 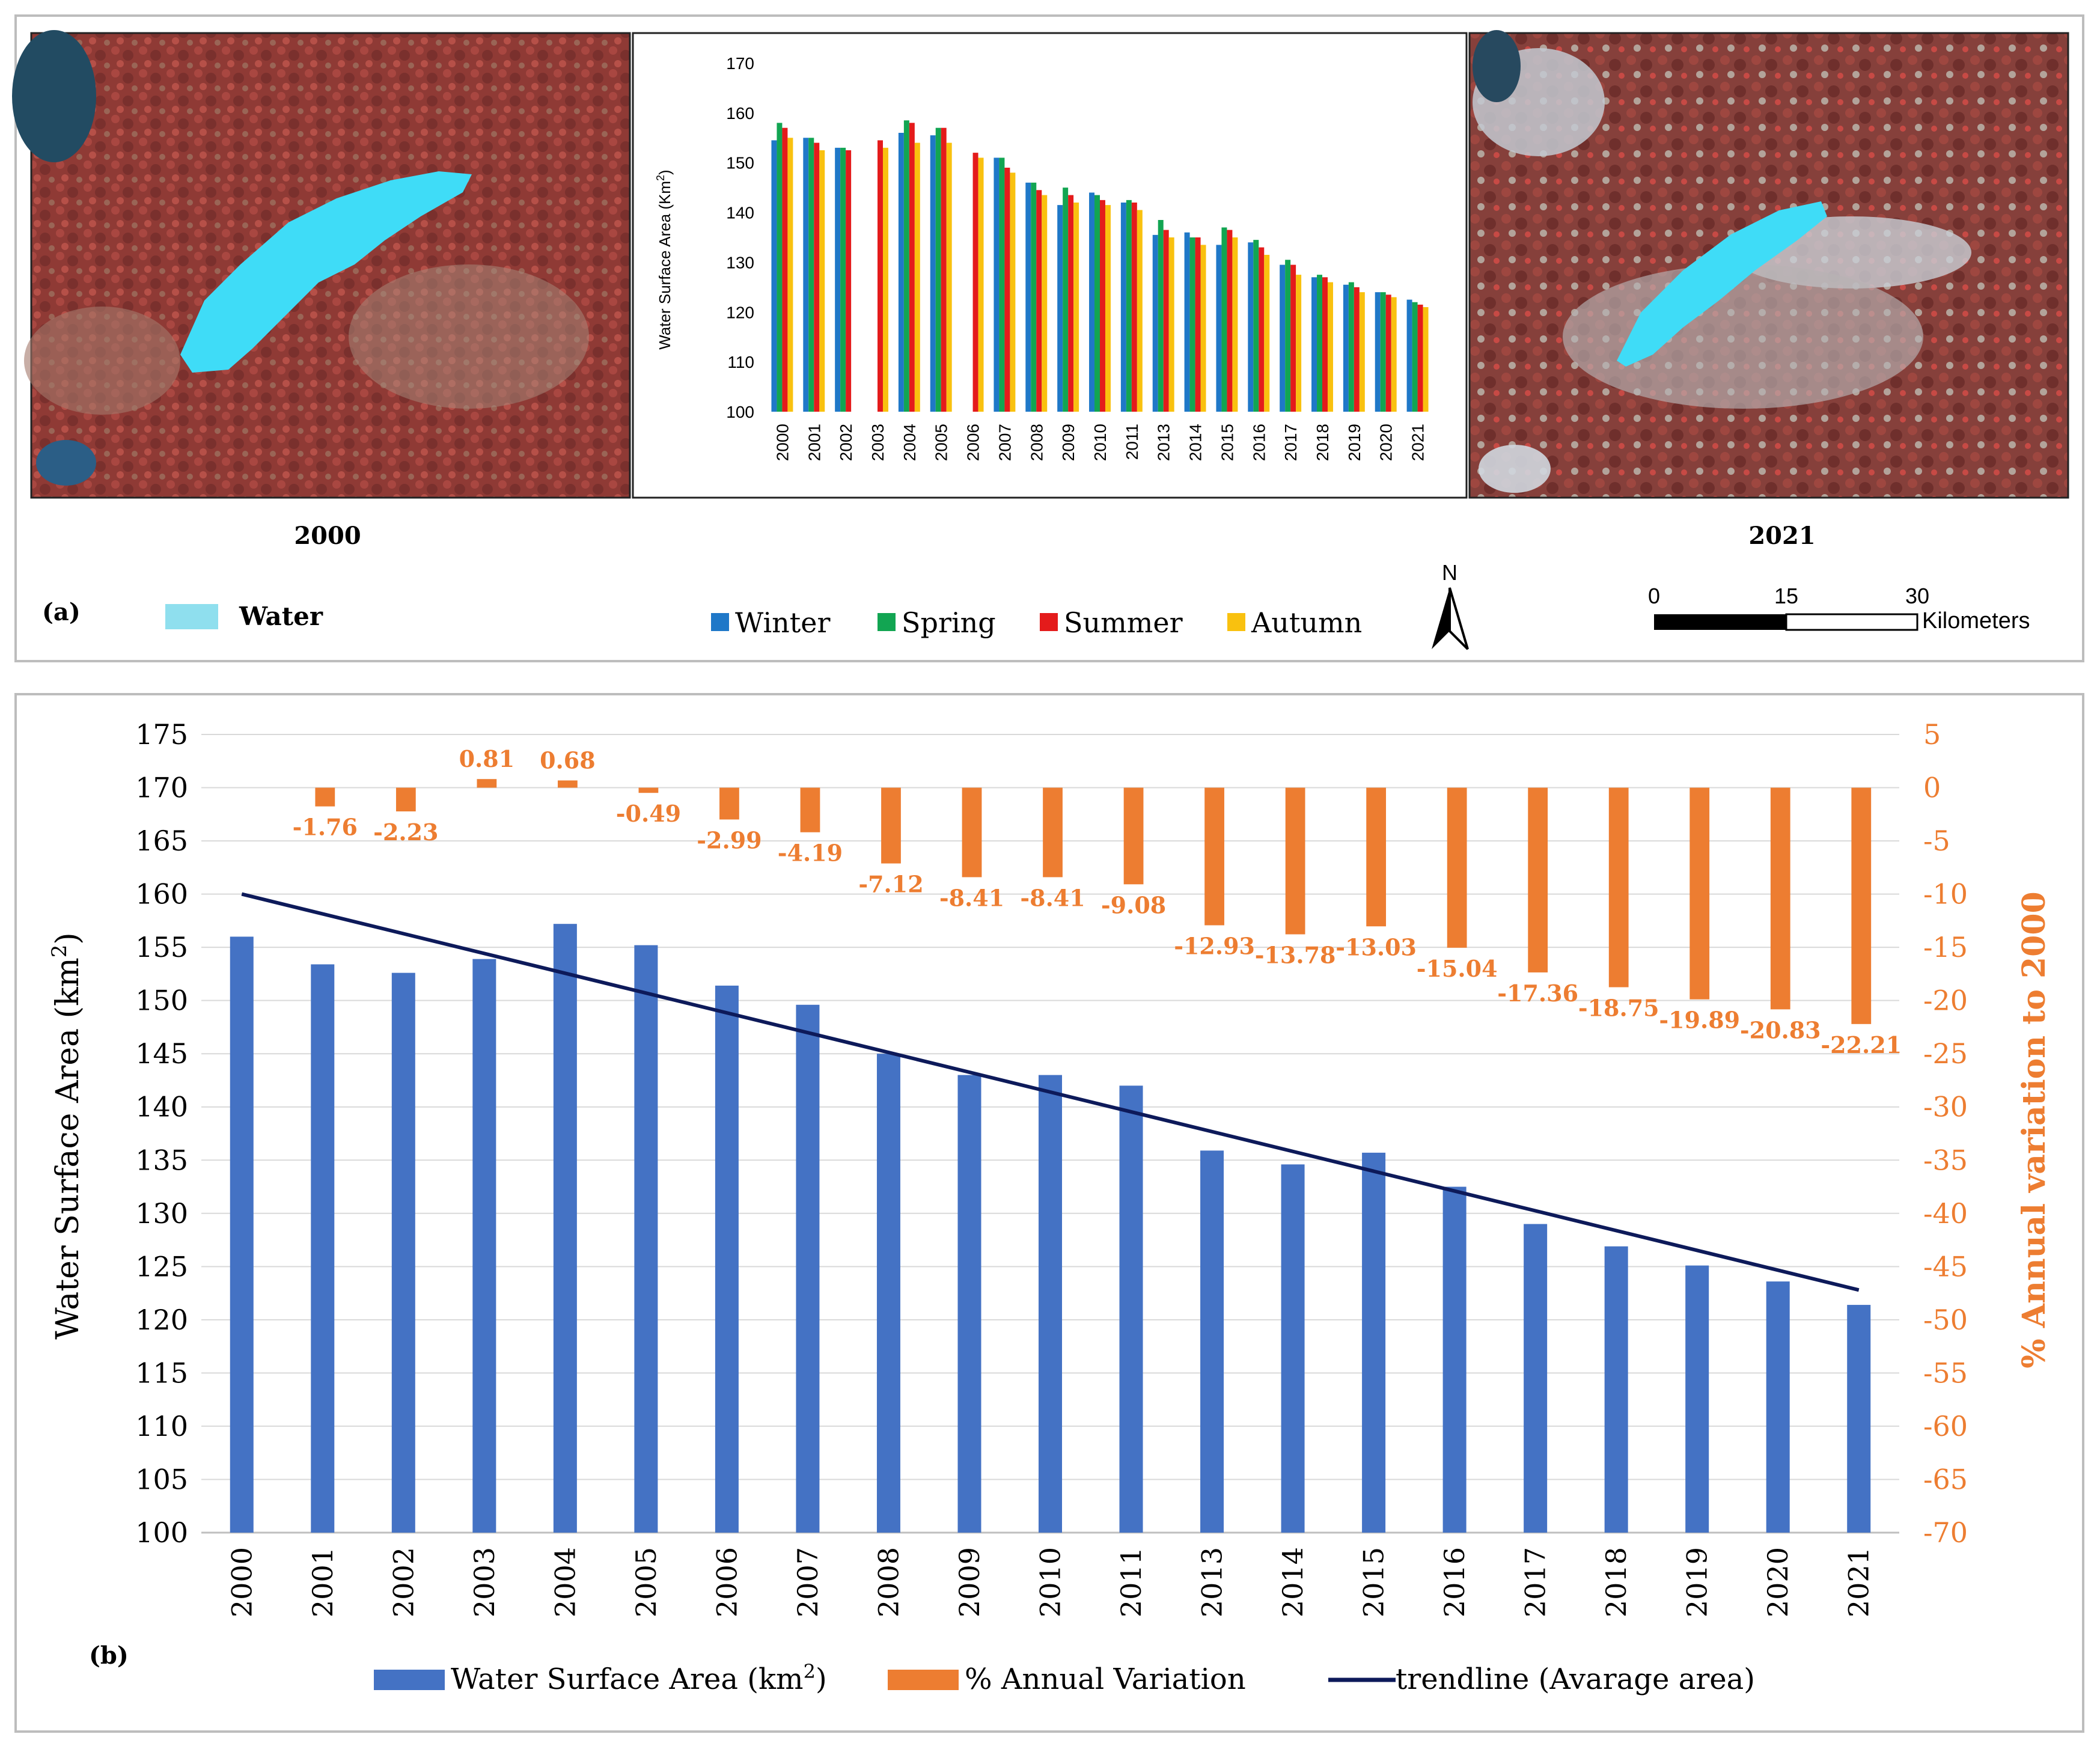 I want to click on variation-data-label: -4.19, so click(x=810, y=853).